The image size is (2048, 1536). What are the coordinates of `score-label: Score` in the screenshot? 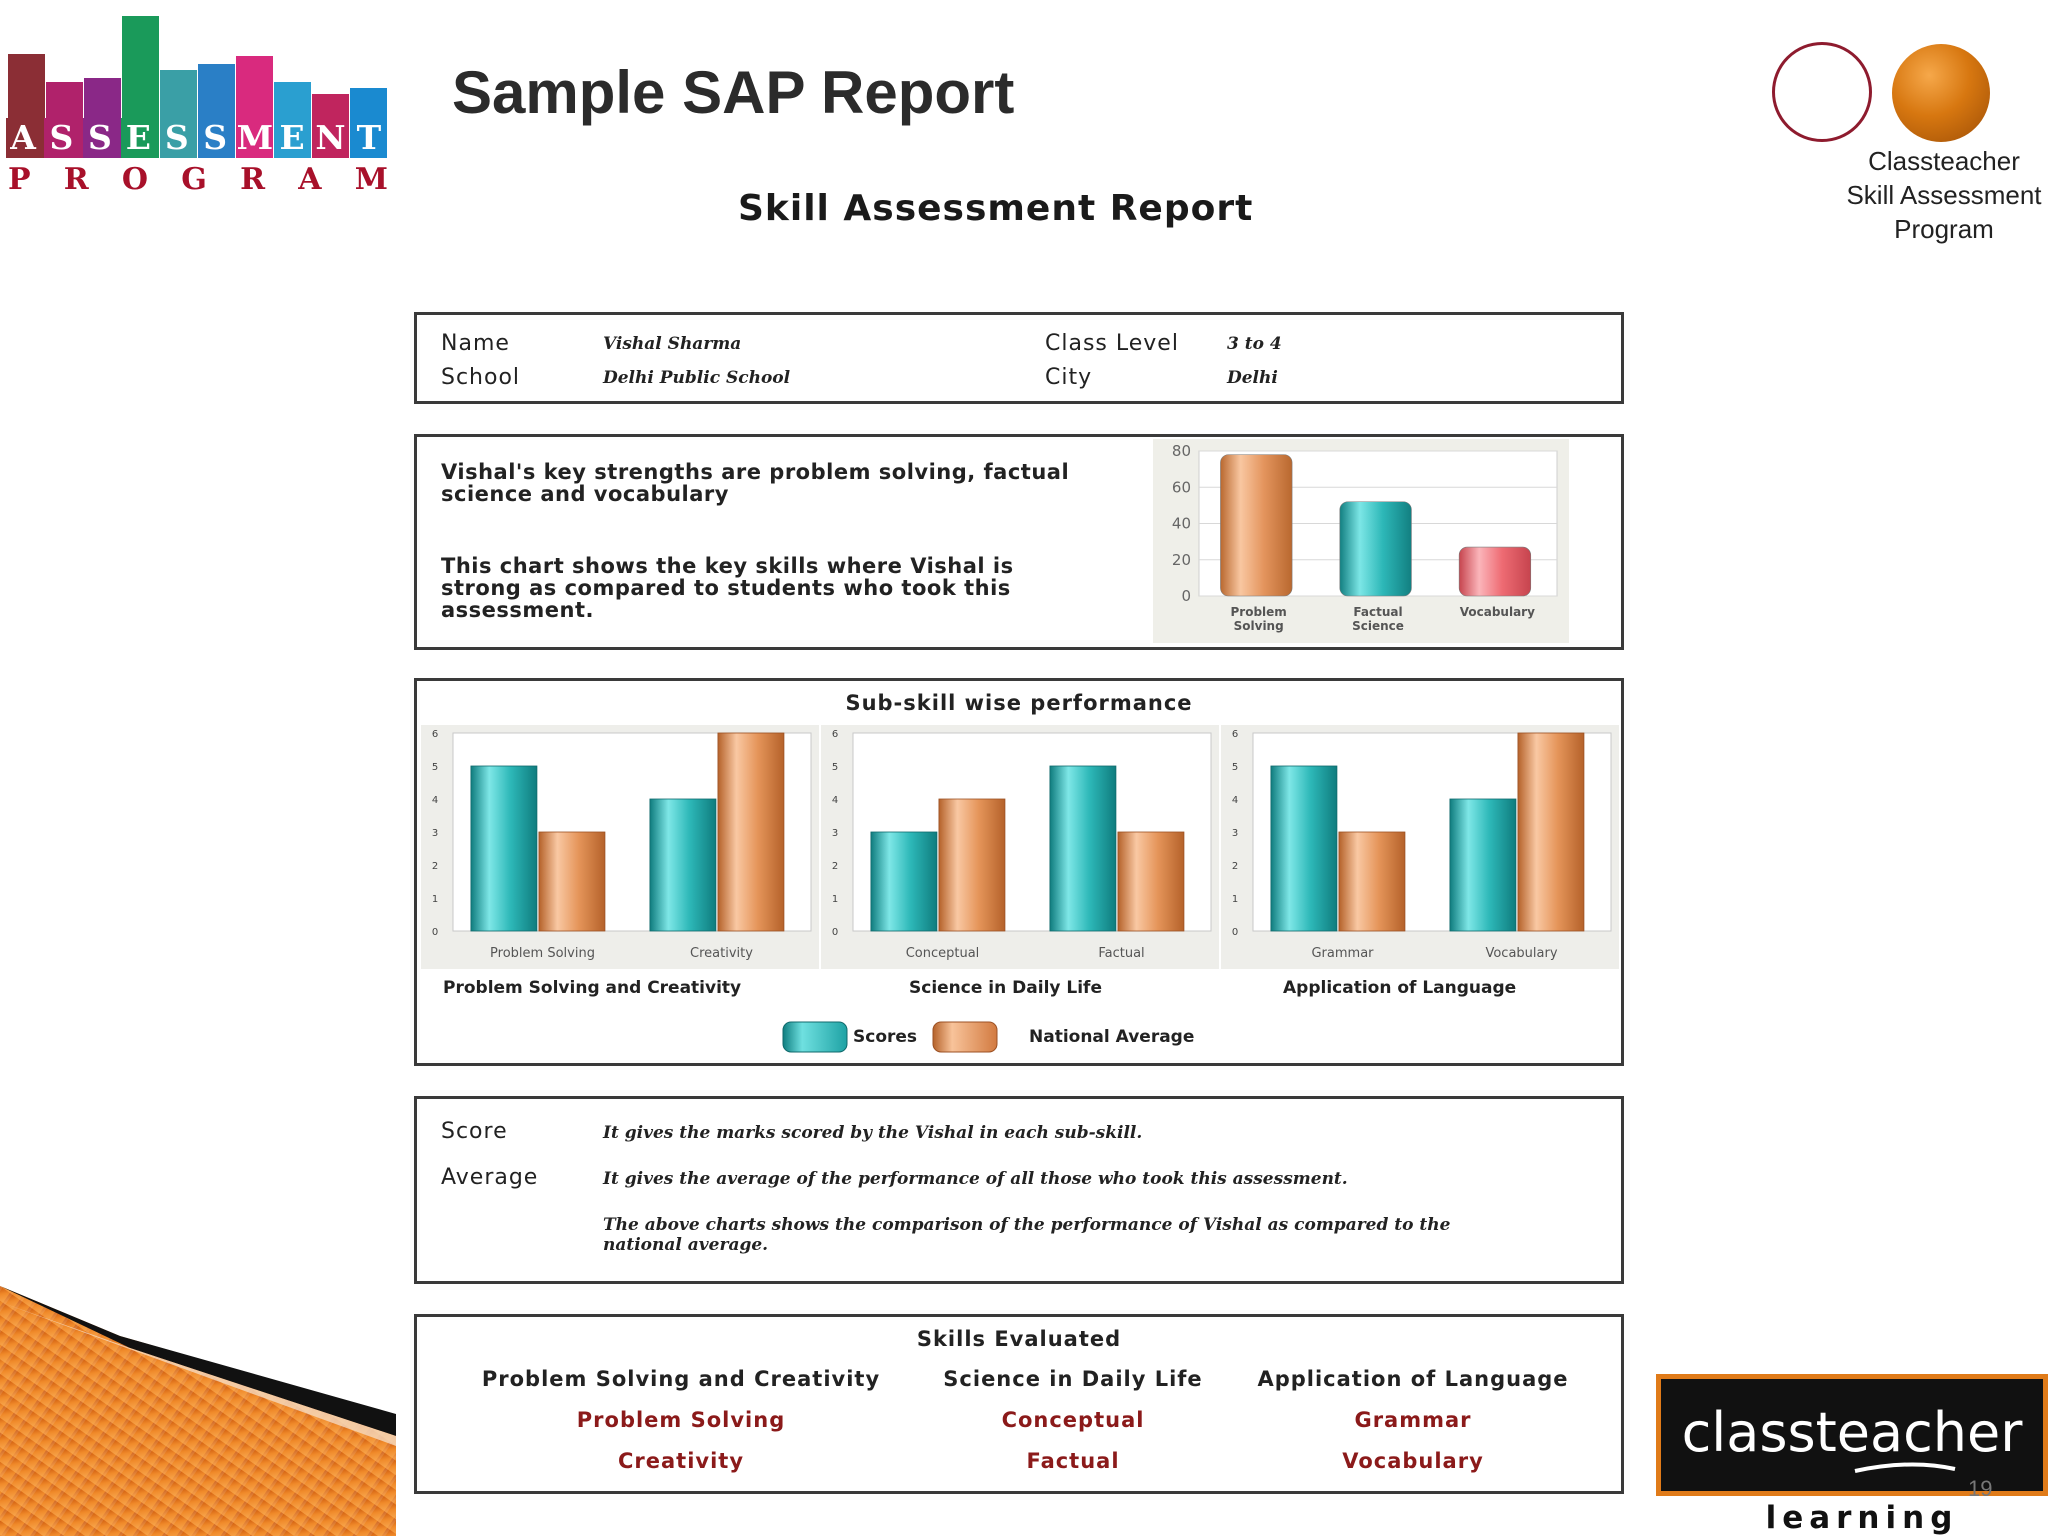 It's located at (474, 1131).